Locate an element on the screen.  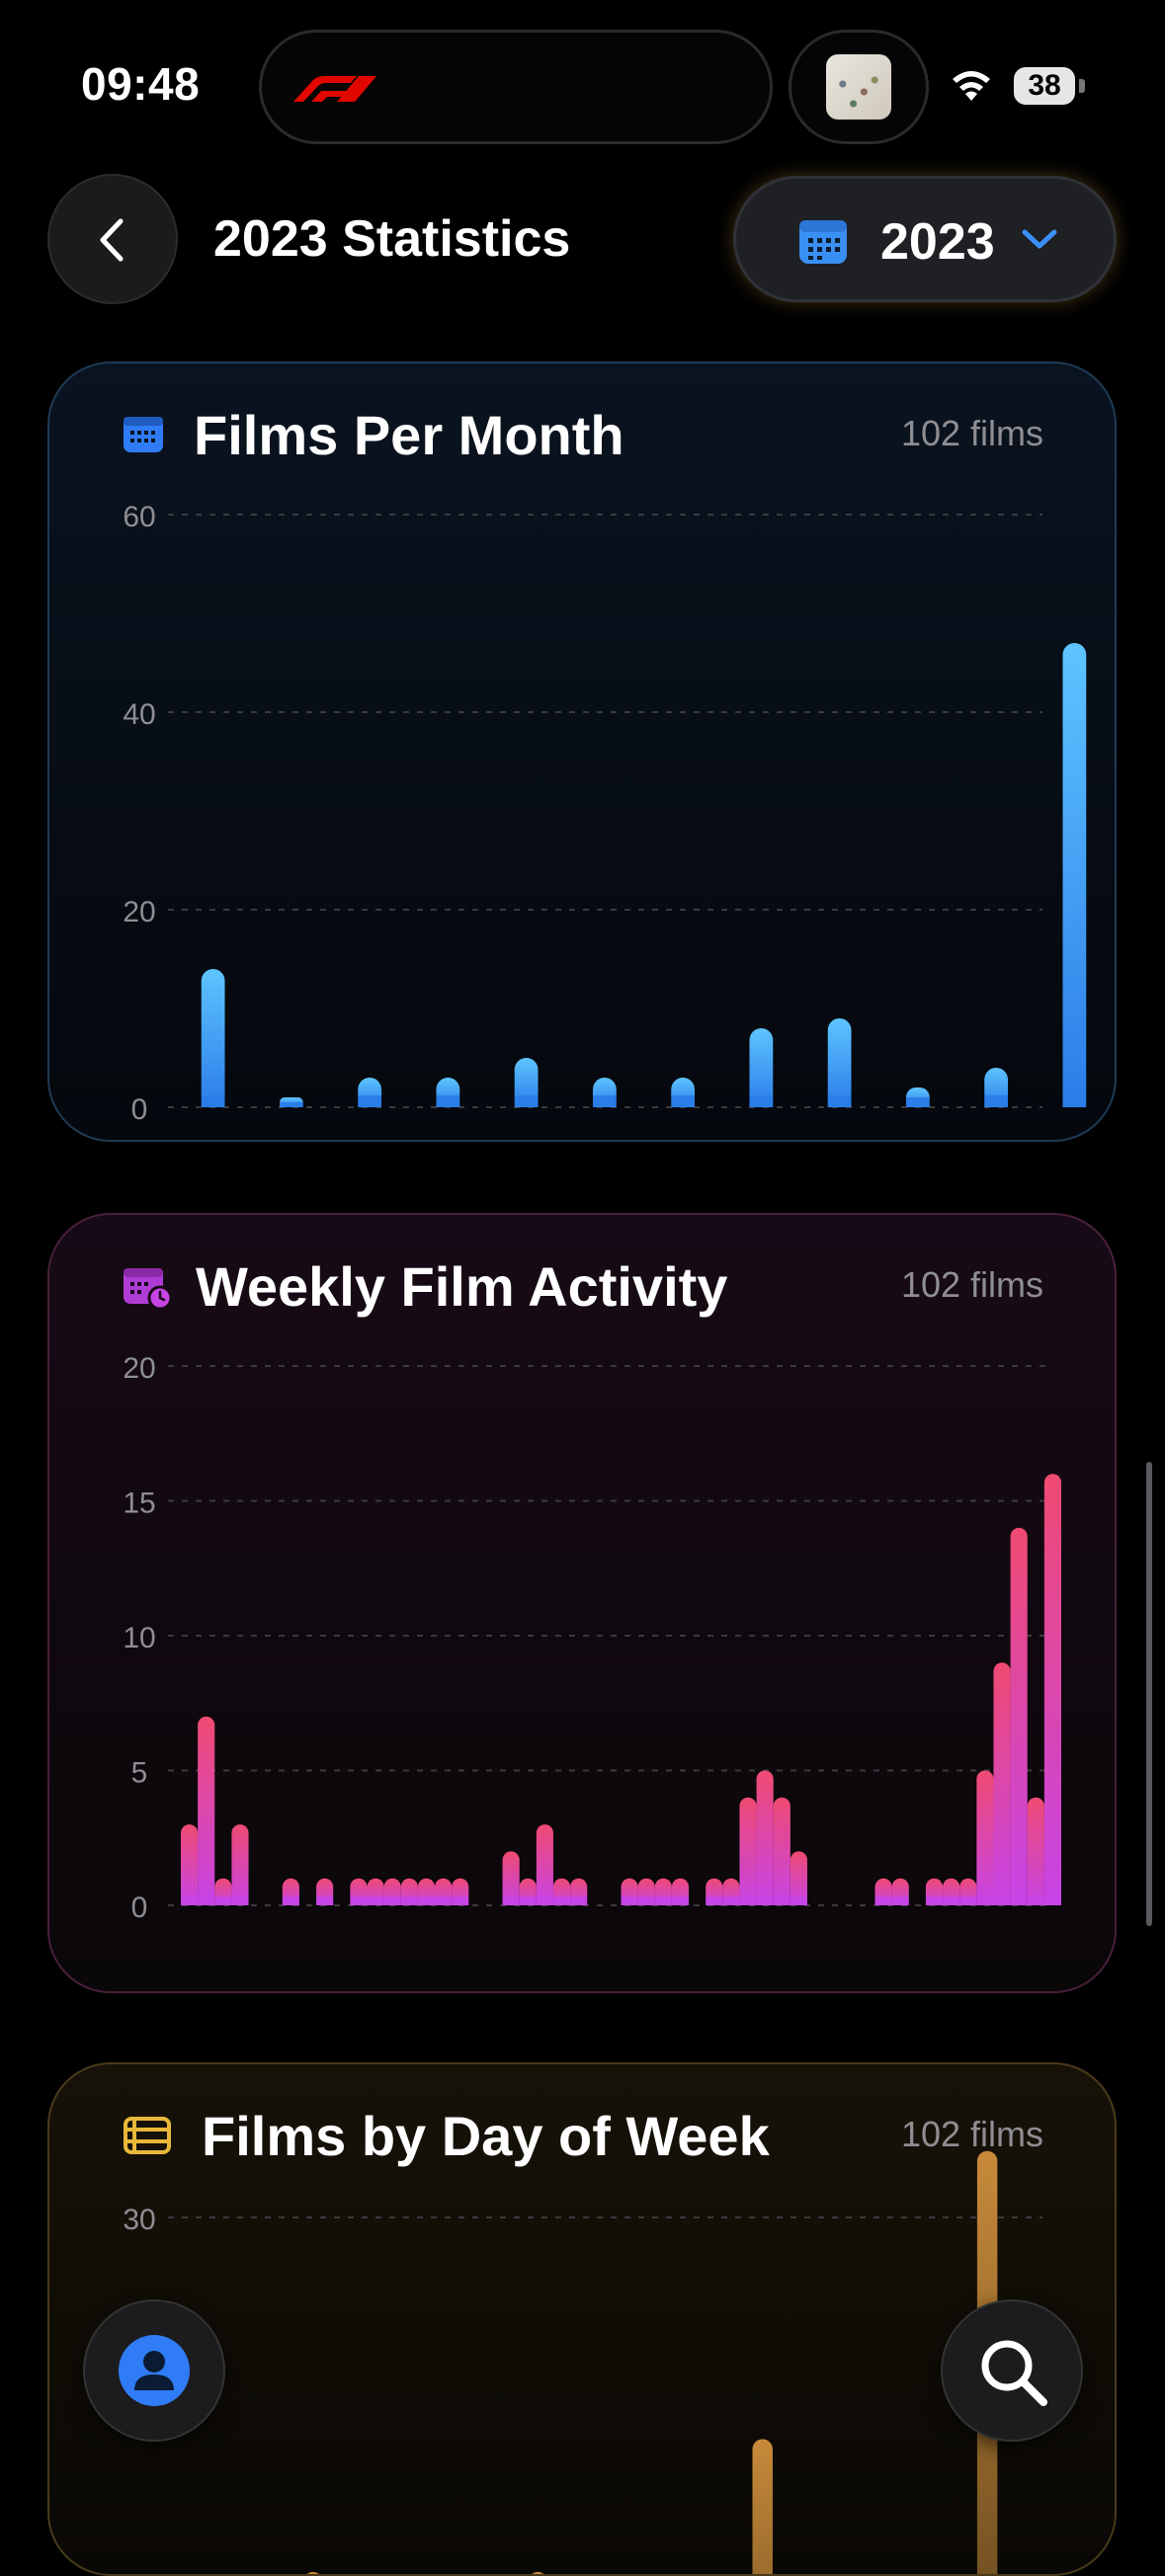
chevron-left-icon is located at coordinates (112, 240).